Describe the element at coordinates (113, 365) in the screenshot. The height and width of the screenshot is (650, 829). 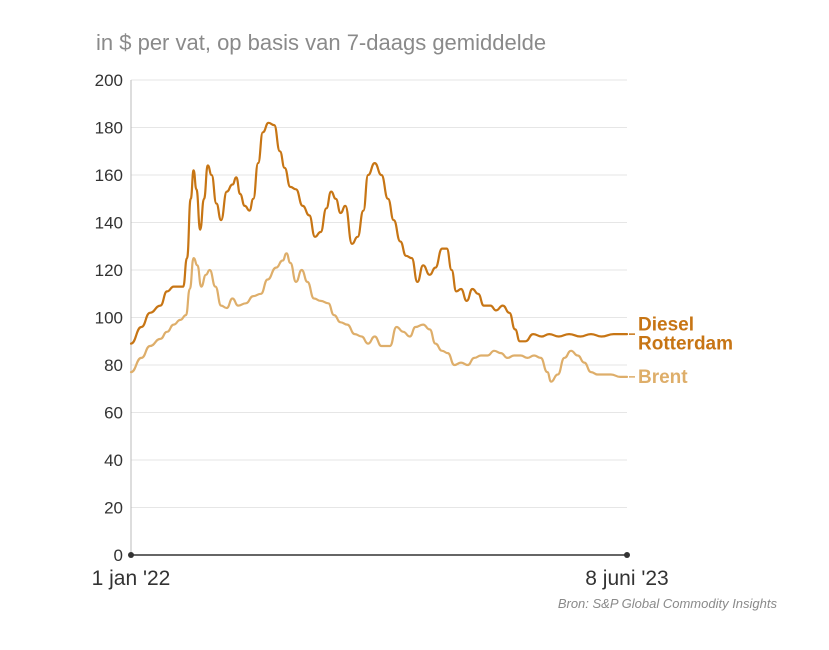
I see `y-tick-label: 80` at that location.